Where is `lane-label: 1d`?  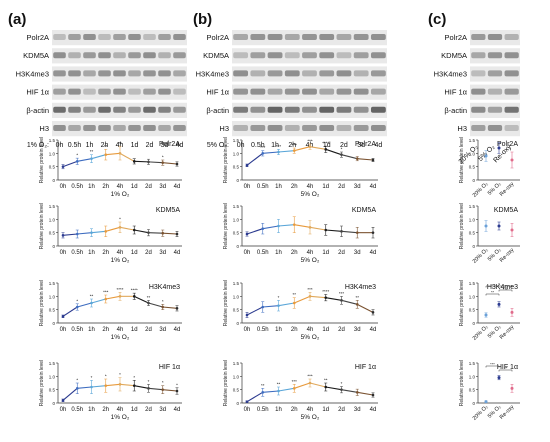 lane-label: 1d is located at coordinates (135, 145).